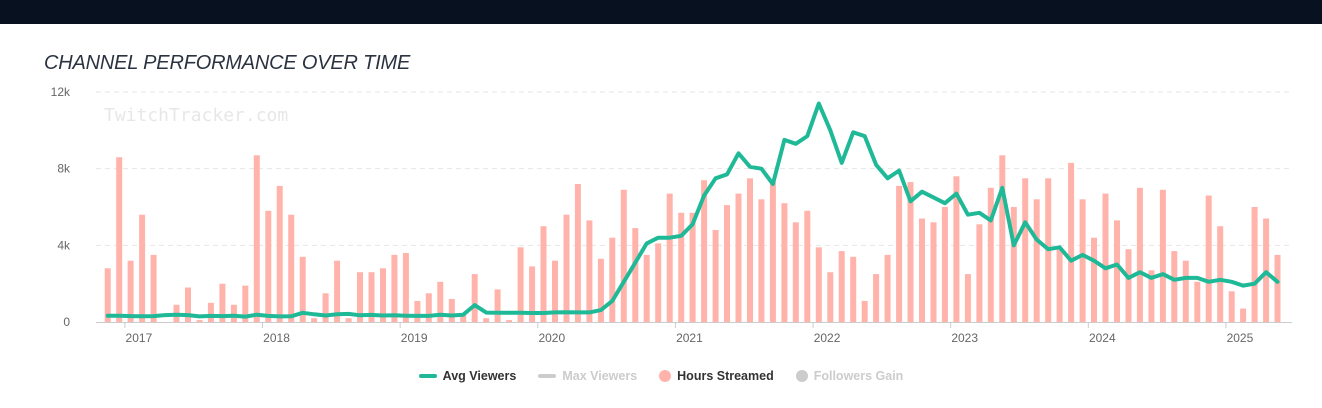 The height and width of the screenshot is (408, 1322). Describe the element at coordinates (61, 207) in the screenshot. I see `y-axis-labels: 0 4k 8k 12k` at that location.